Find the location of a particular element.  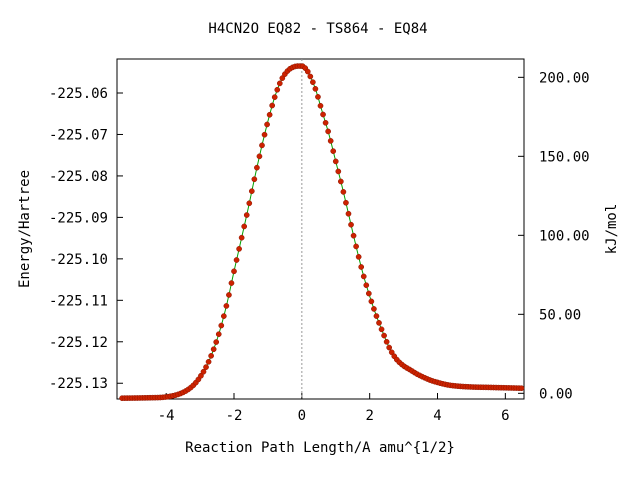

y2-tick-label: 200.00 is located at coordinates (564, 78).